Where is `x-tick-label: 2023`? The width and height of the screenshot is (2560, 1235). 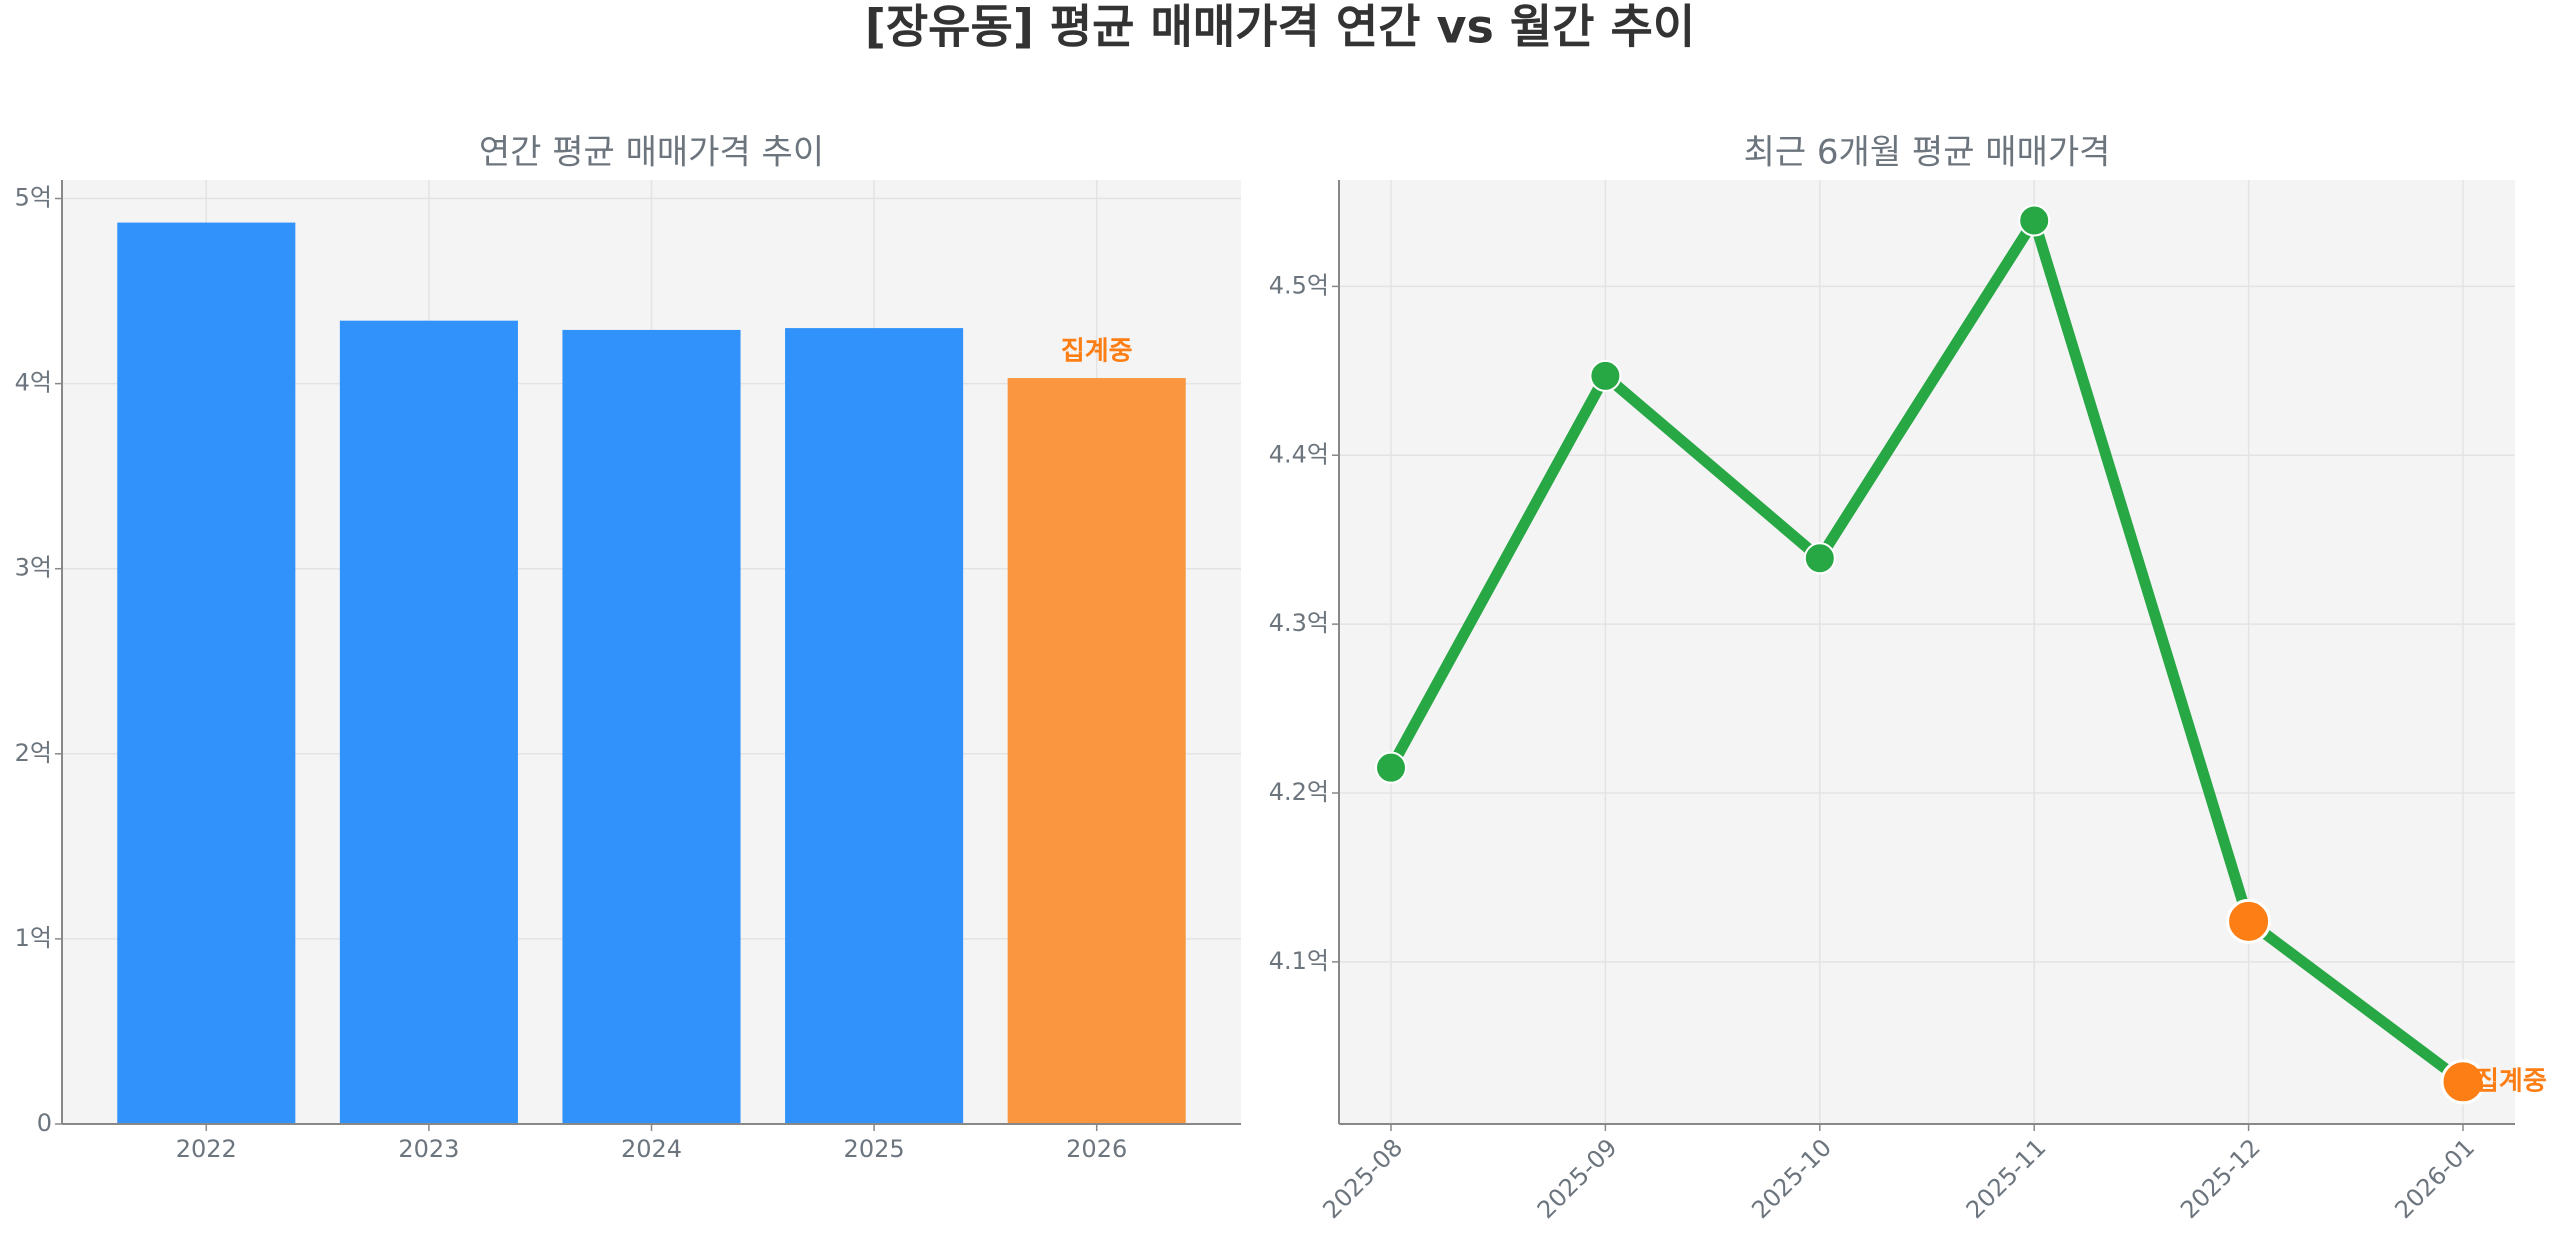 x-tick-label: 2023 is located at coordinates (428, 1149).